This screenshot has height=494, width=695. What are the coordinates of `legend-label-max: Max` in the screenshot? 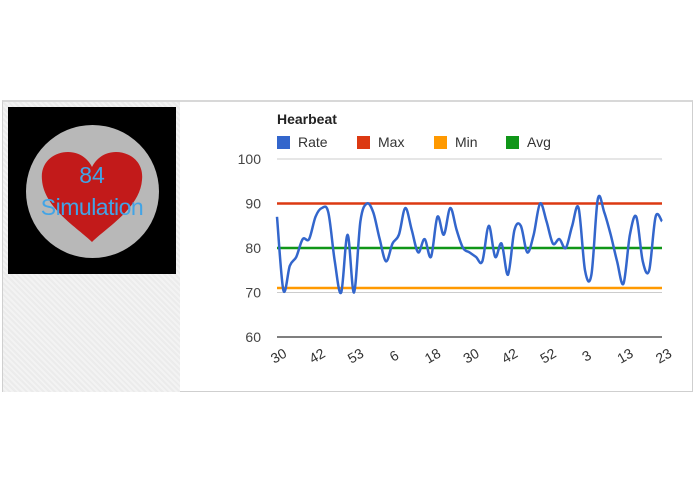 It's located at (391, 142).